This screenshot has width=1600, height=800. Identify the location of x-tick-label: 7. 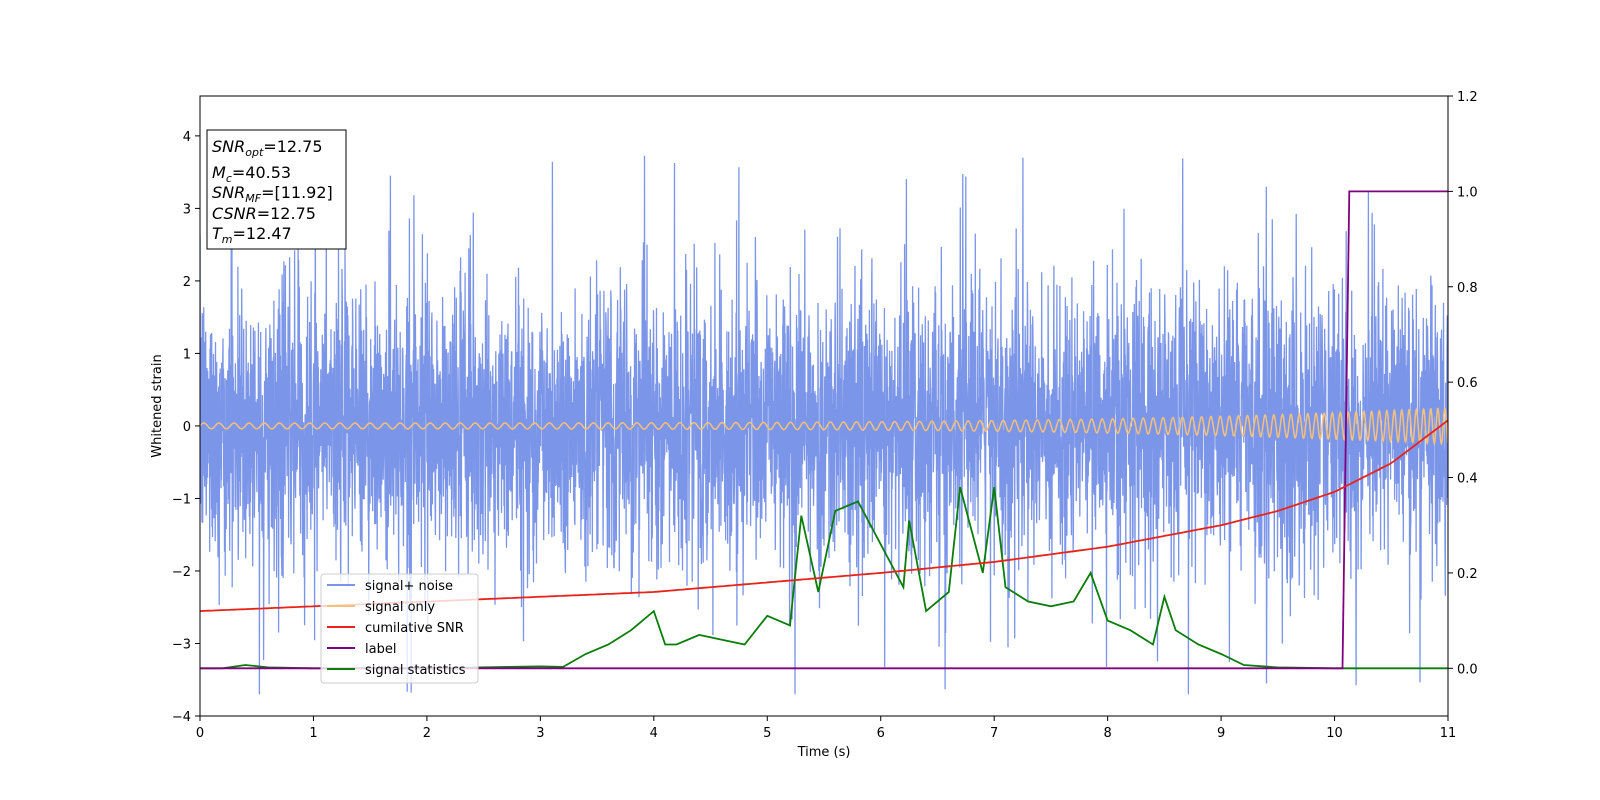
(994, 733).